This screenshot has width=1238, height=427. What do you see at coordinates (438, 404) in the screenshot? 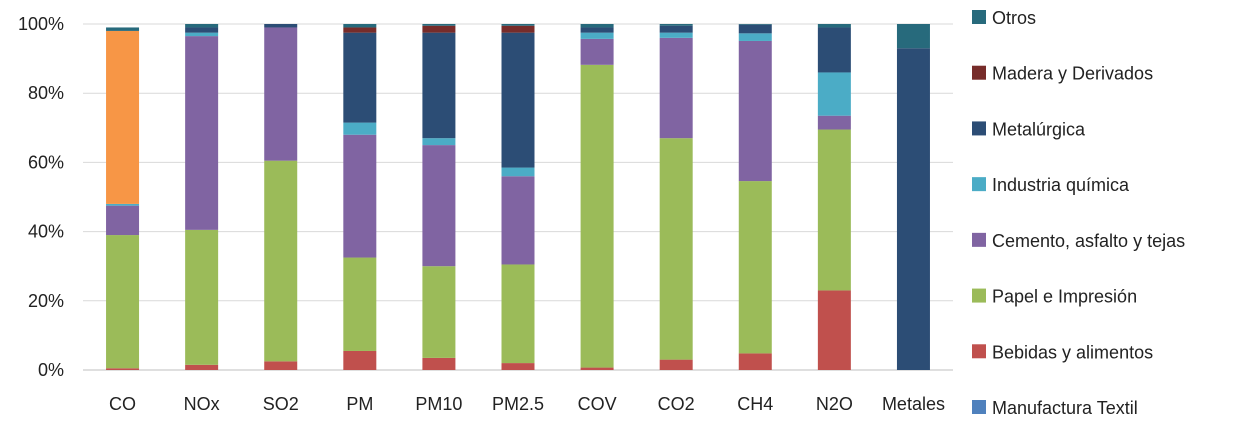
I see `x-tick-label: PM10` at bounding box center [438, 404].